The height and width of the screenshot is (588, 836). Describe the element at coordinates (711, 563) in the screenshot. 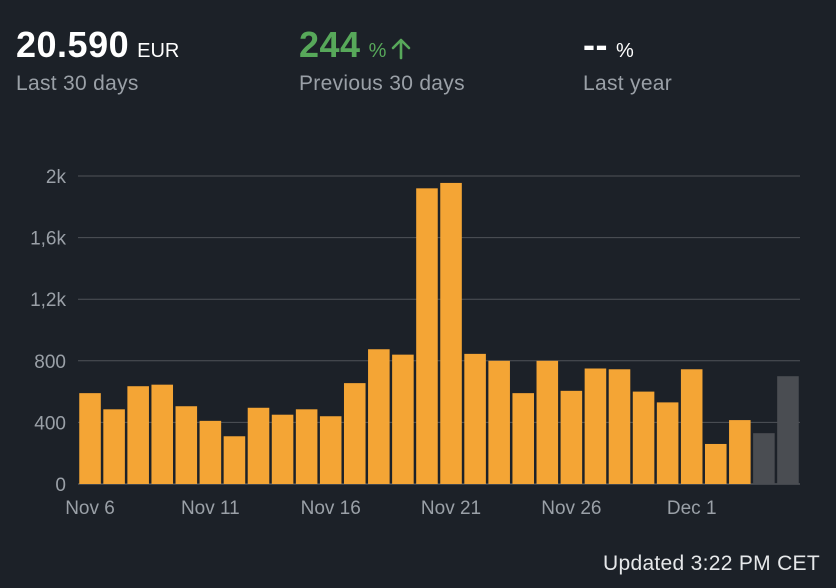

I see `updated-timestamp: Updated 3:22 PM CET` at that location.